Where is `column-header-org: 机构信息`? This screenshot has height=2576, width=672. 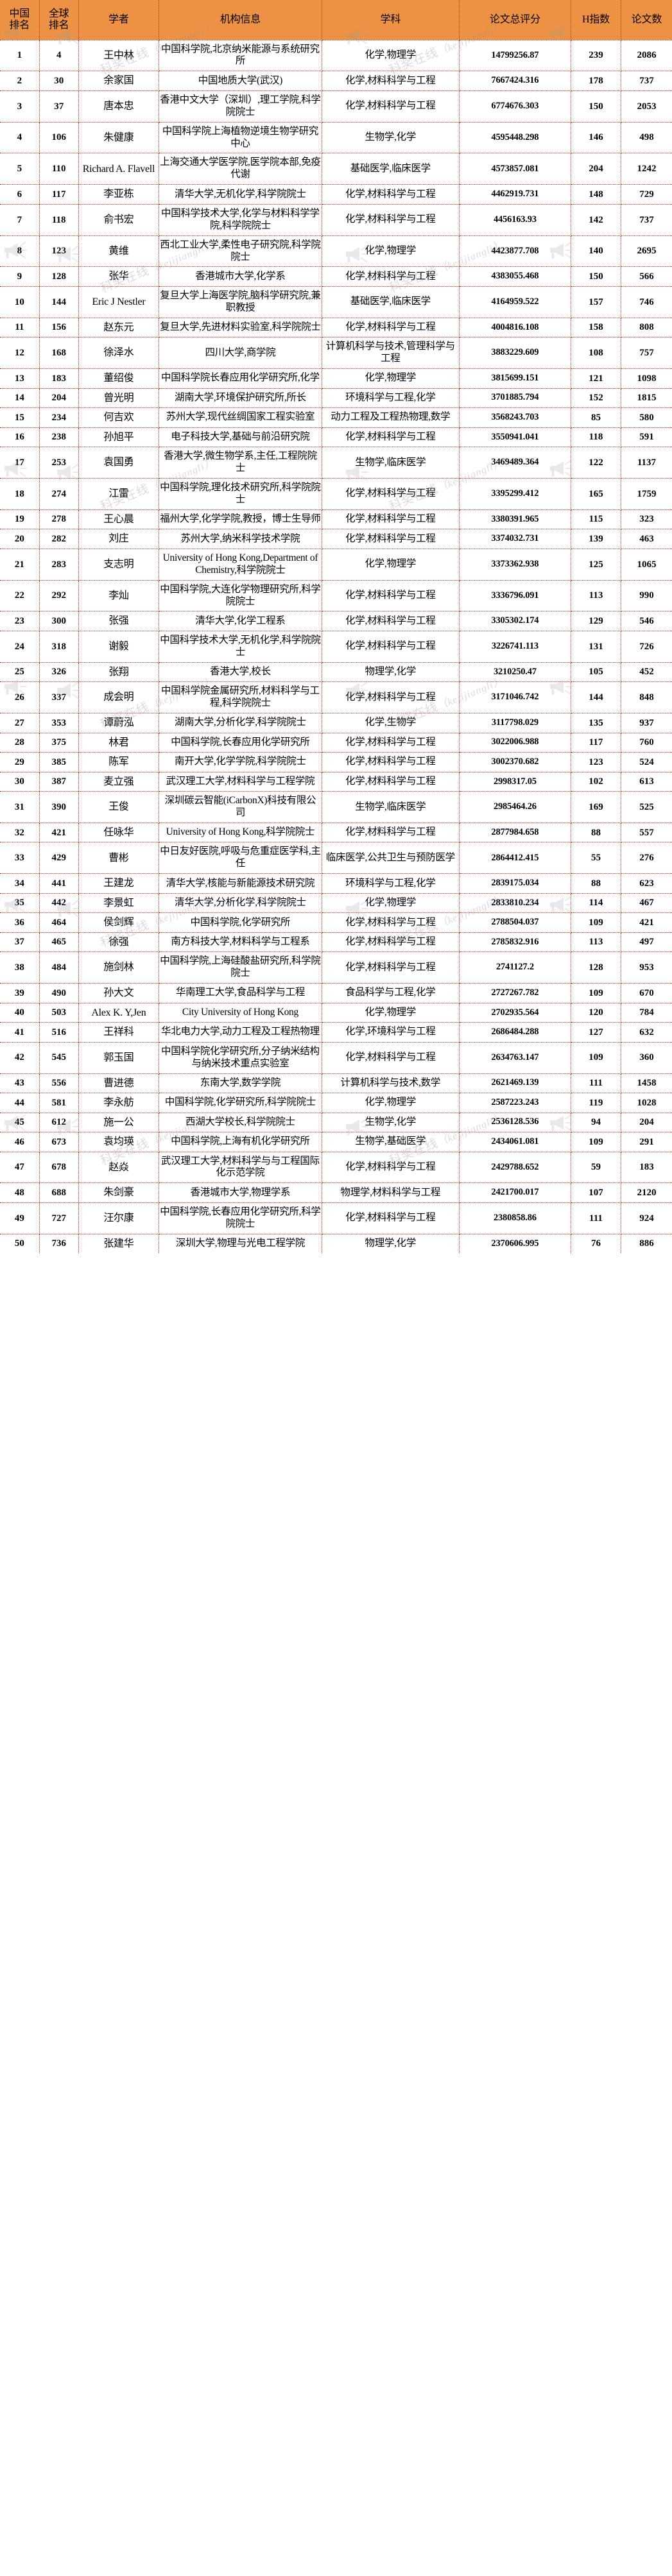
column-header-org: 机构信息 is located at coordinates (240, 20).